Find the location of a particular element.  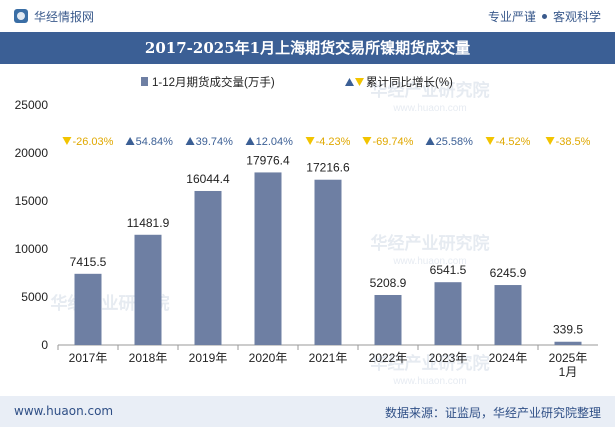

bar-value-label: 17216.6 is located at coordinates (328, 168).